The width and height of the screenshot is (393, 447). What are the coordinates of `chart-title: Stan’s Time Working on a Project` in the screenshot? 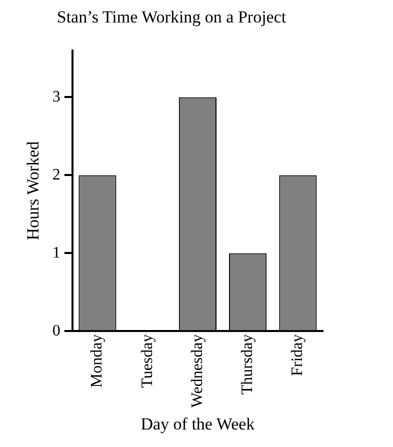 It's located at (171, 17).